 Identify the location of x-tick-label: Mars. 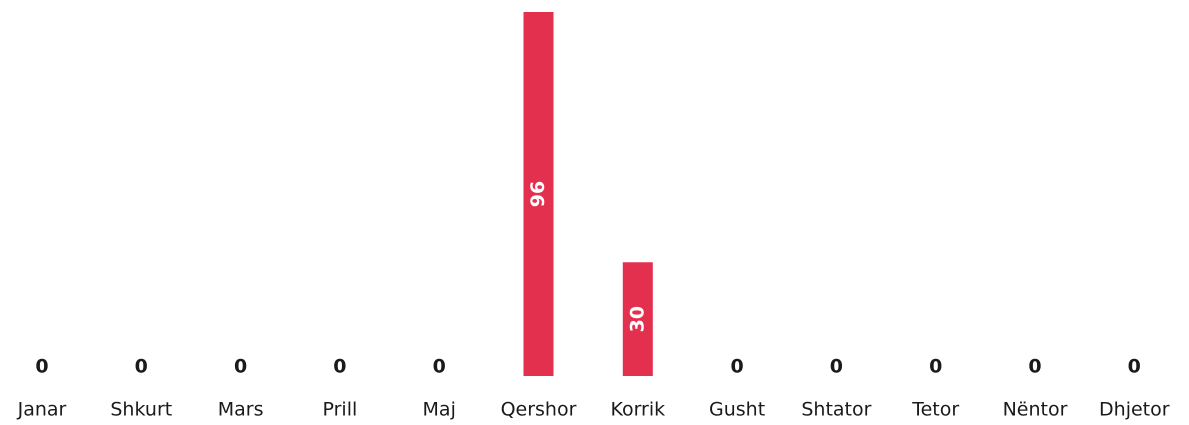
(241, 410).